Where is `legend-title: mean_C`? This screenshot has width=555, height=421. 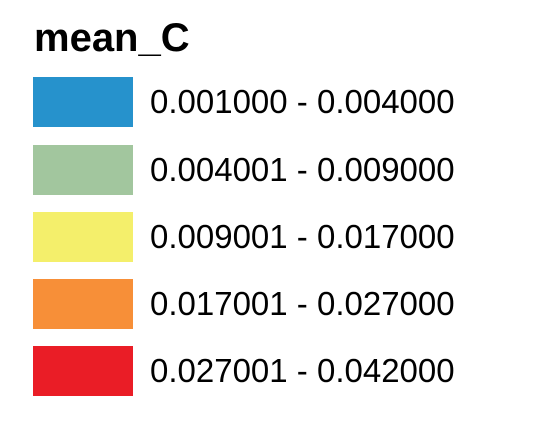 legend-title: mean_C is located at coordinates (112, 38).